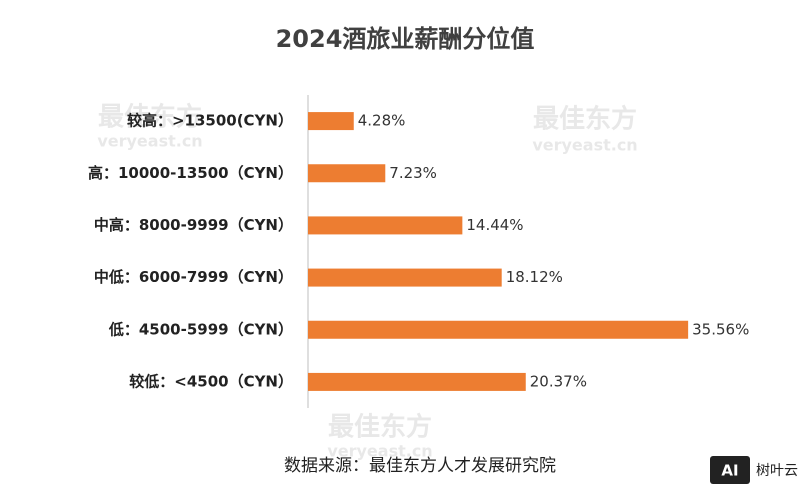 This screenshot has height=500, width=811. I want to click on value-label: 35.56%, so click(720, 329).